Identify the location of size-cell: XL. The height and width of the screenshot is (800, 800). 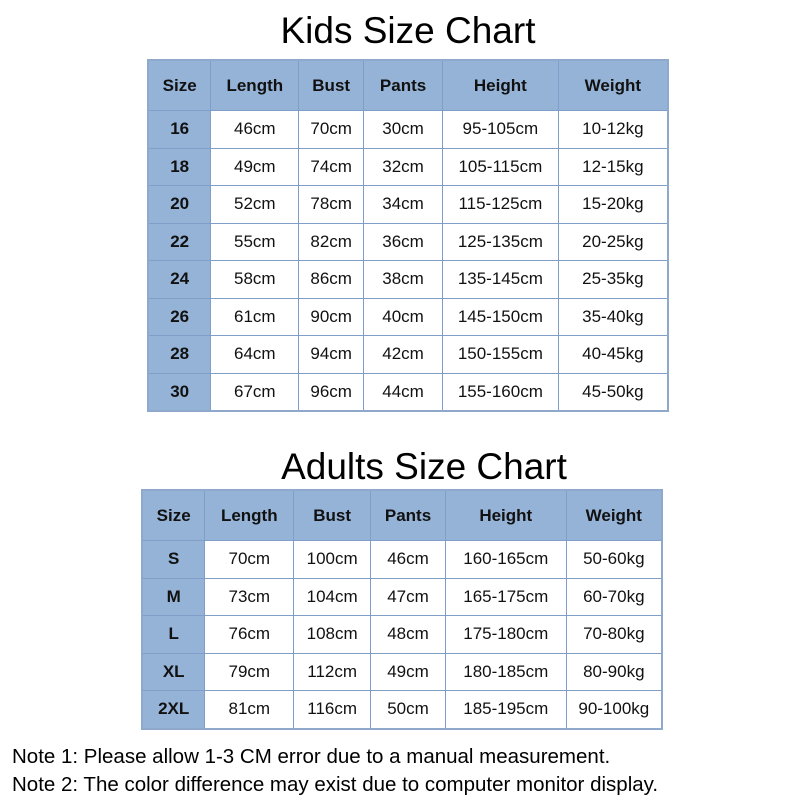
(173, 671).